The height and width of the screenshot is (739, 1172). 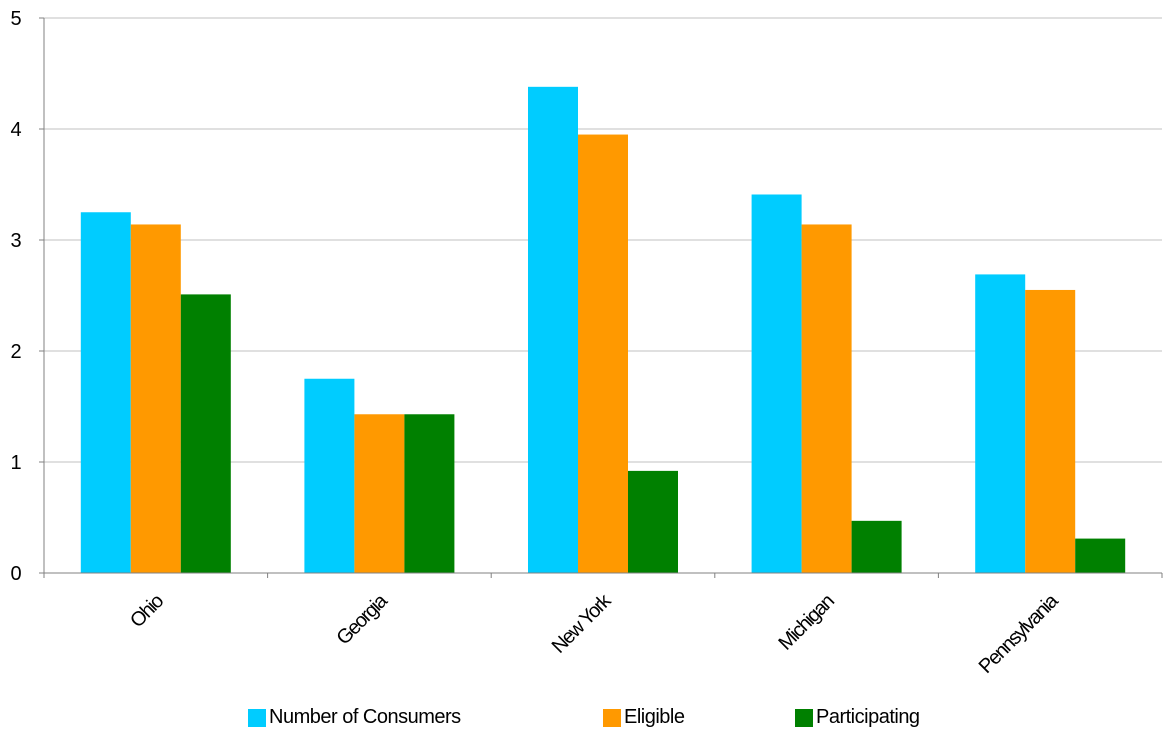 What do you see at coordinates (15, 19) in the screenshot?
I see `y-tick-label-5: 5` at bounding box center [15, 19].